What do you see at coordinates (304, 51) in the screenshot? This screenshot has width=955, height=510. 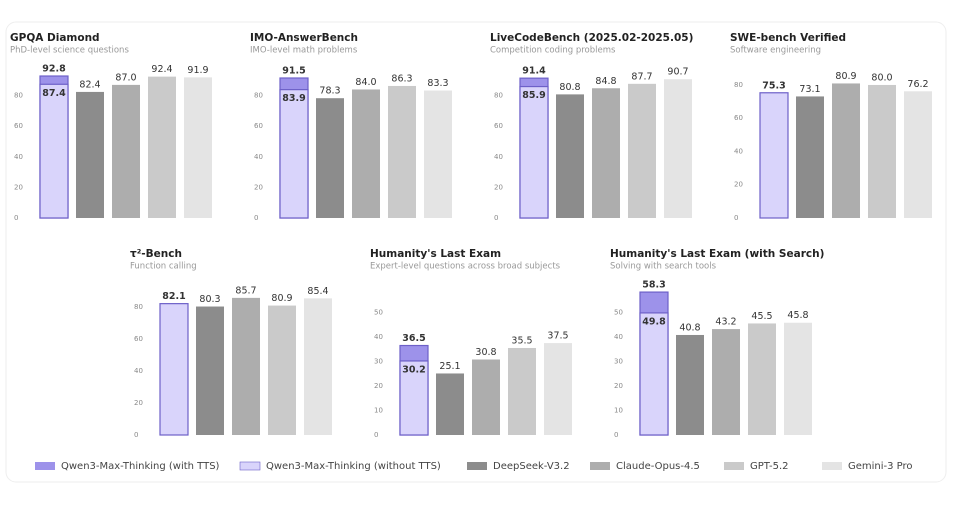 I see `chart-subtitle: IMO-level math problems` at bounding box center [304, 51].